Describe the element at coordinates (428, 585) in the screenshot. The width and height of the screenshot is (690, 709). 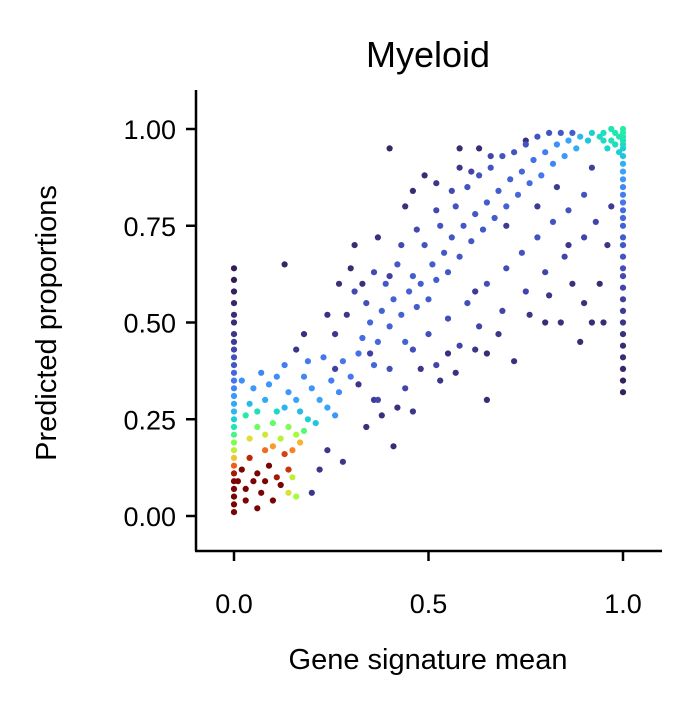
I see `x-axis-ticks: 0.0 0.5 1.0` at that location.